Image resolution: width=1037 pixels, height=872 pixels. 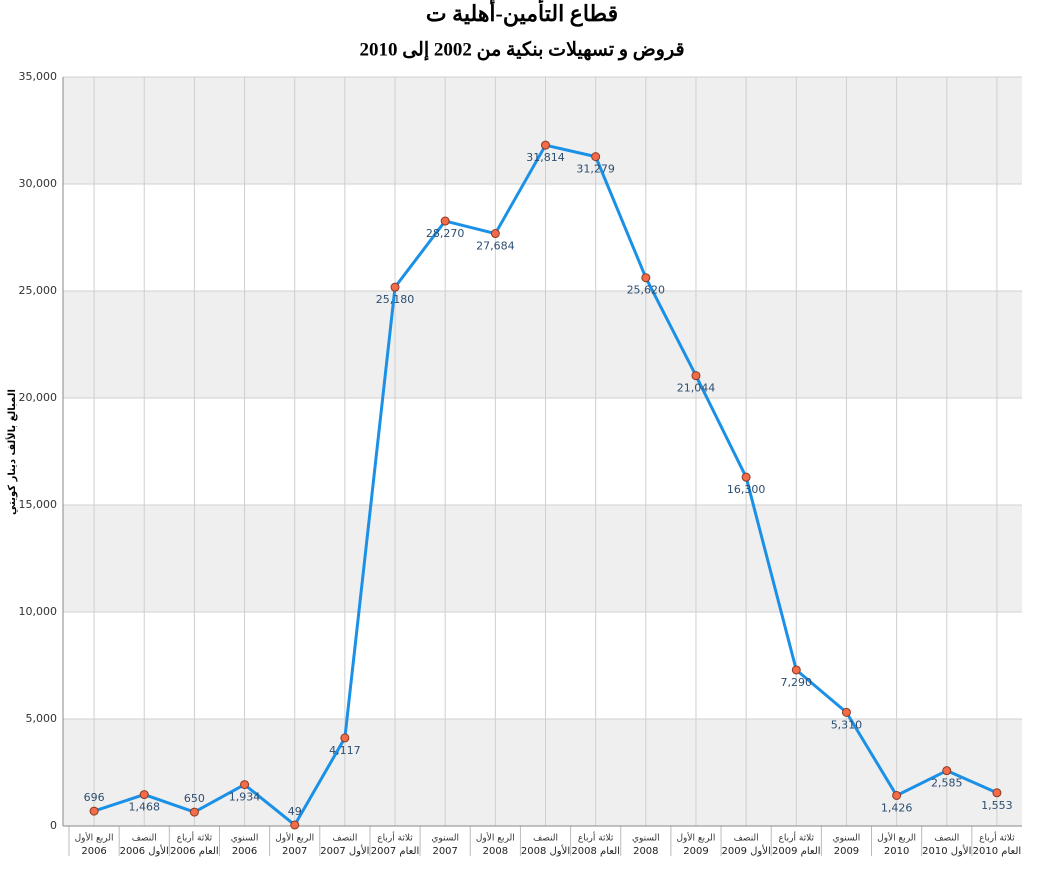 I want to click on chart-title: قطاع التأمين-أهلية ت, so click(x=522, y=13).